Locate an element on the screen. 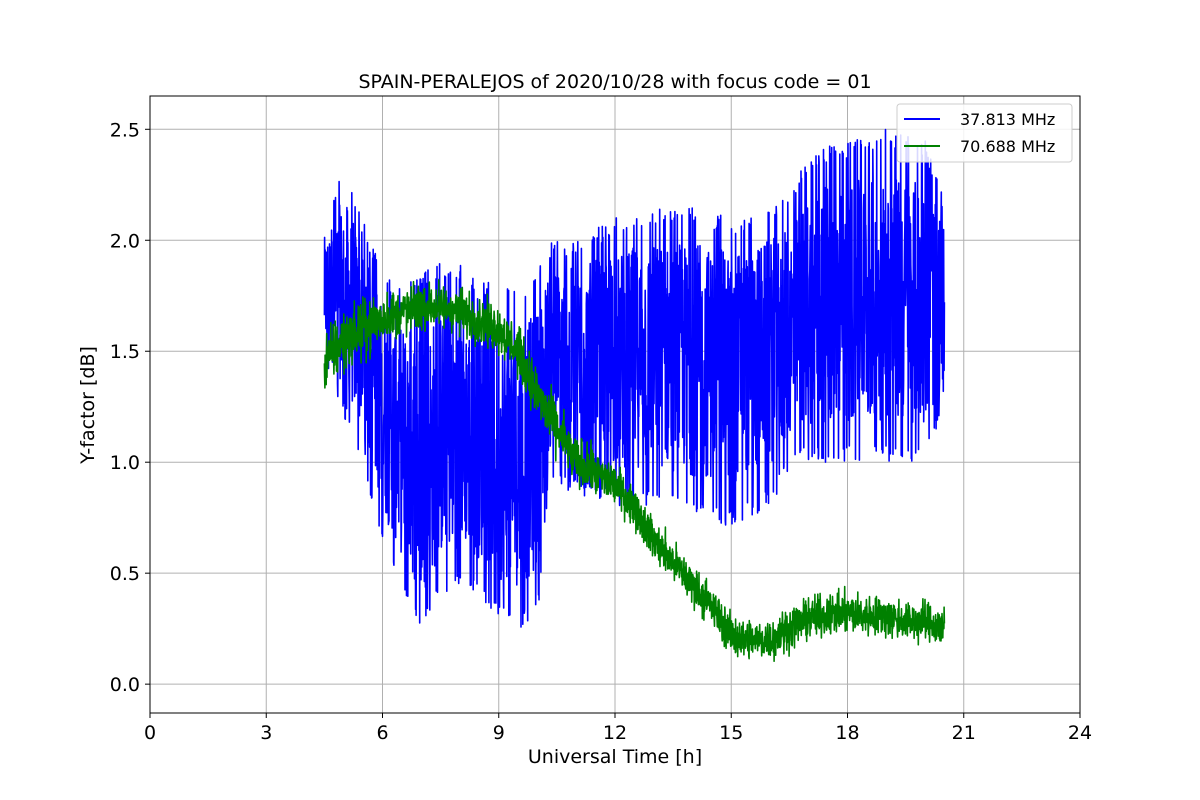 The image size is (1200, 800). legend-label-series-2: 70.688 MHz is located at coordinates (1007, 146).